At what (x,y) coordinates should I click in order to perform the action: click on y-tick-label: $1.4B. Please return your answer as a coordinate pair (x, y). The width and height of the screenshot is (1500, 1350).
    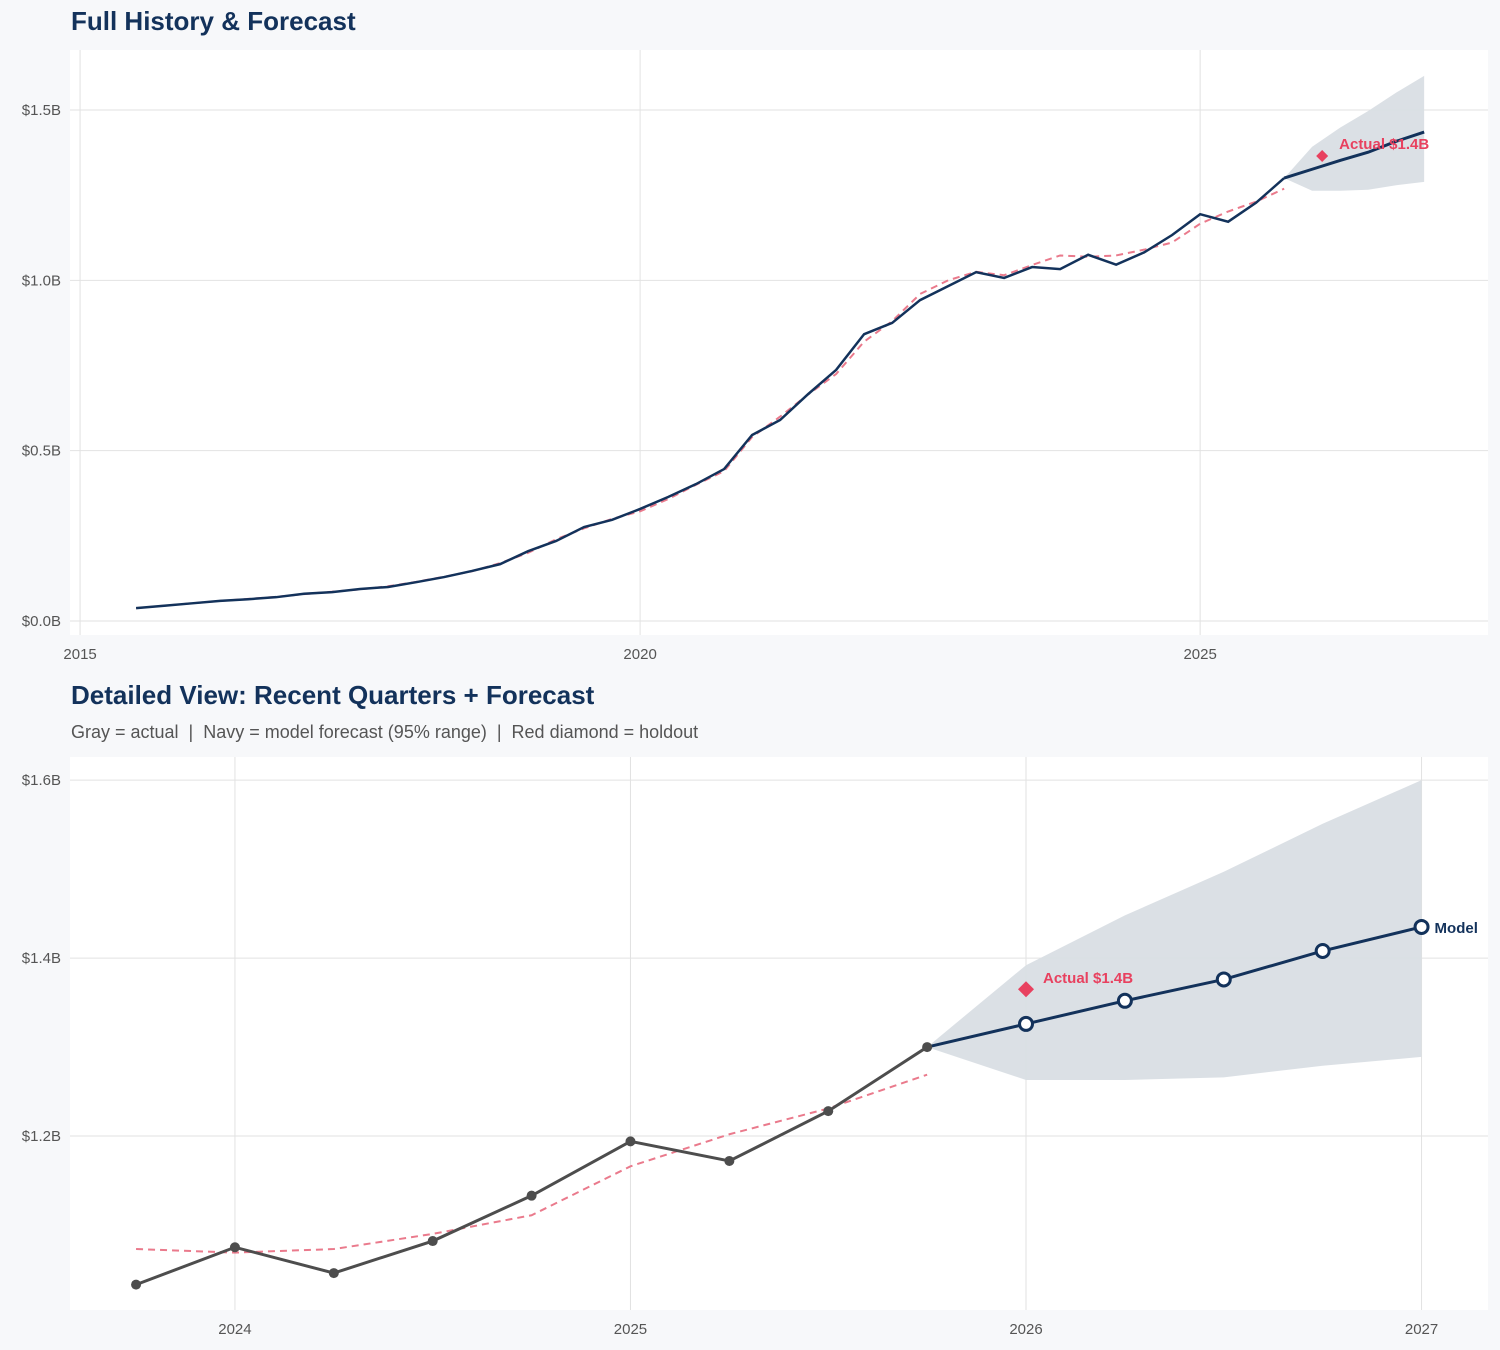
    Looking at the image, I should click on (41, 958).